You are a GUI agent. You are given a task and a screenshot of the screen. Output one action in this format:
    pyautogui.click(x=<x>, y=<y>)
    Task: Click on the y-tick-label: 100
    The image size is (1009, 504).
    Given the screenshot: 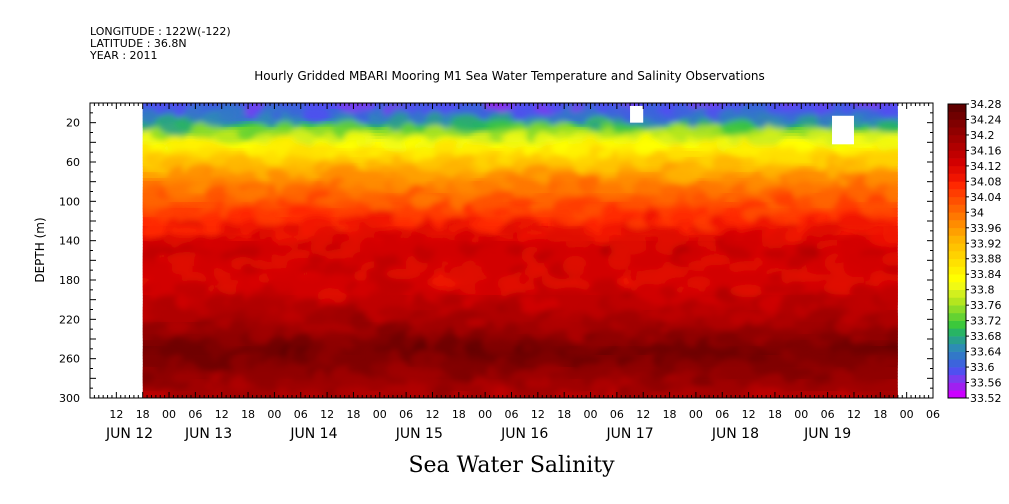 What is the action you would take?
    pyautogui.click(x=69, y=201)
    